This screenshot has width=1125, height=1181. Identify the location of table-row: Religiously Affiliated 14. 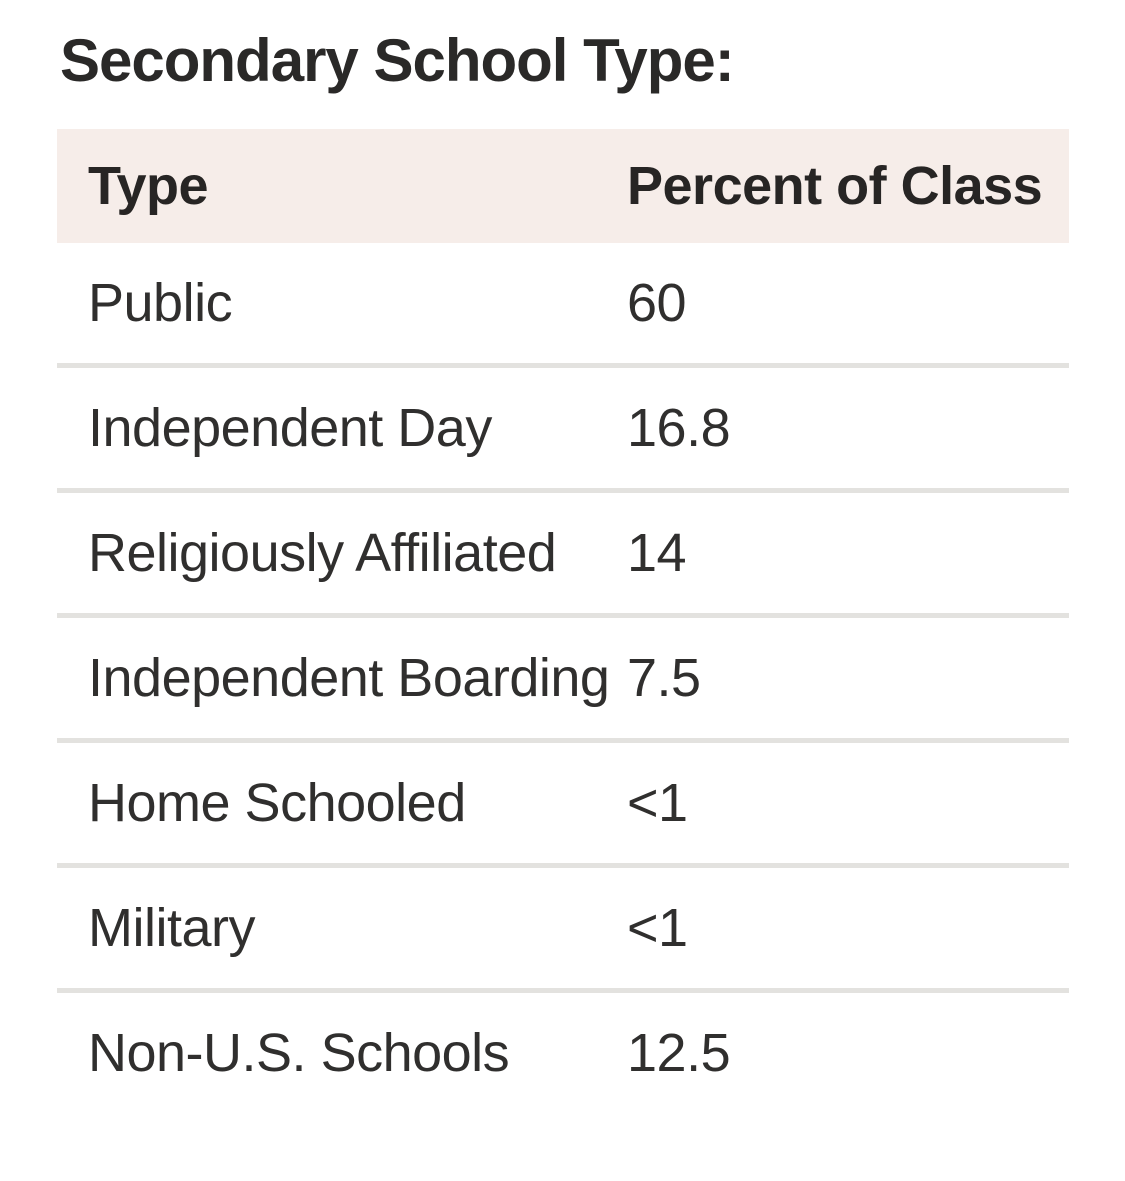
(563, 555).